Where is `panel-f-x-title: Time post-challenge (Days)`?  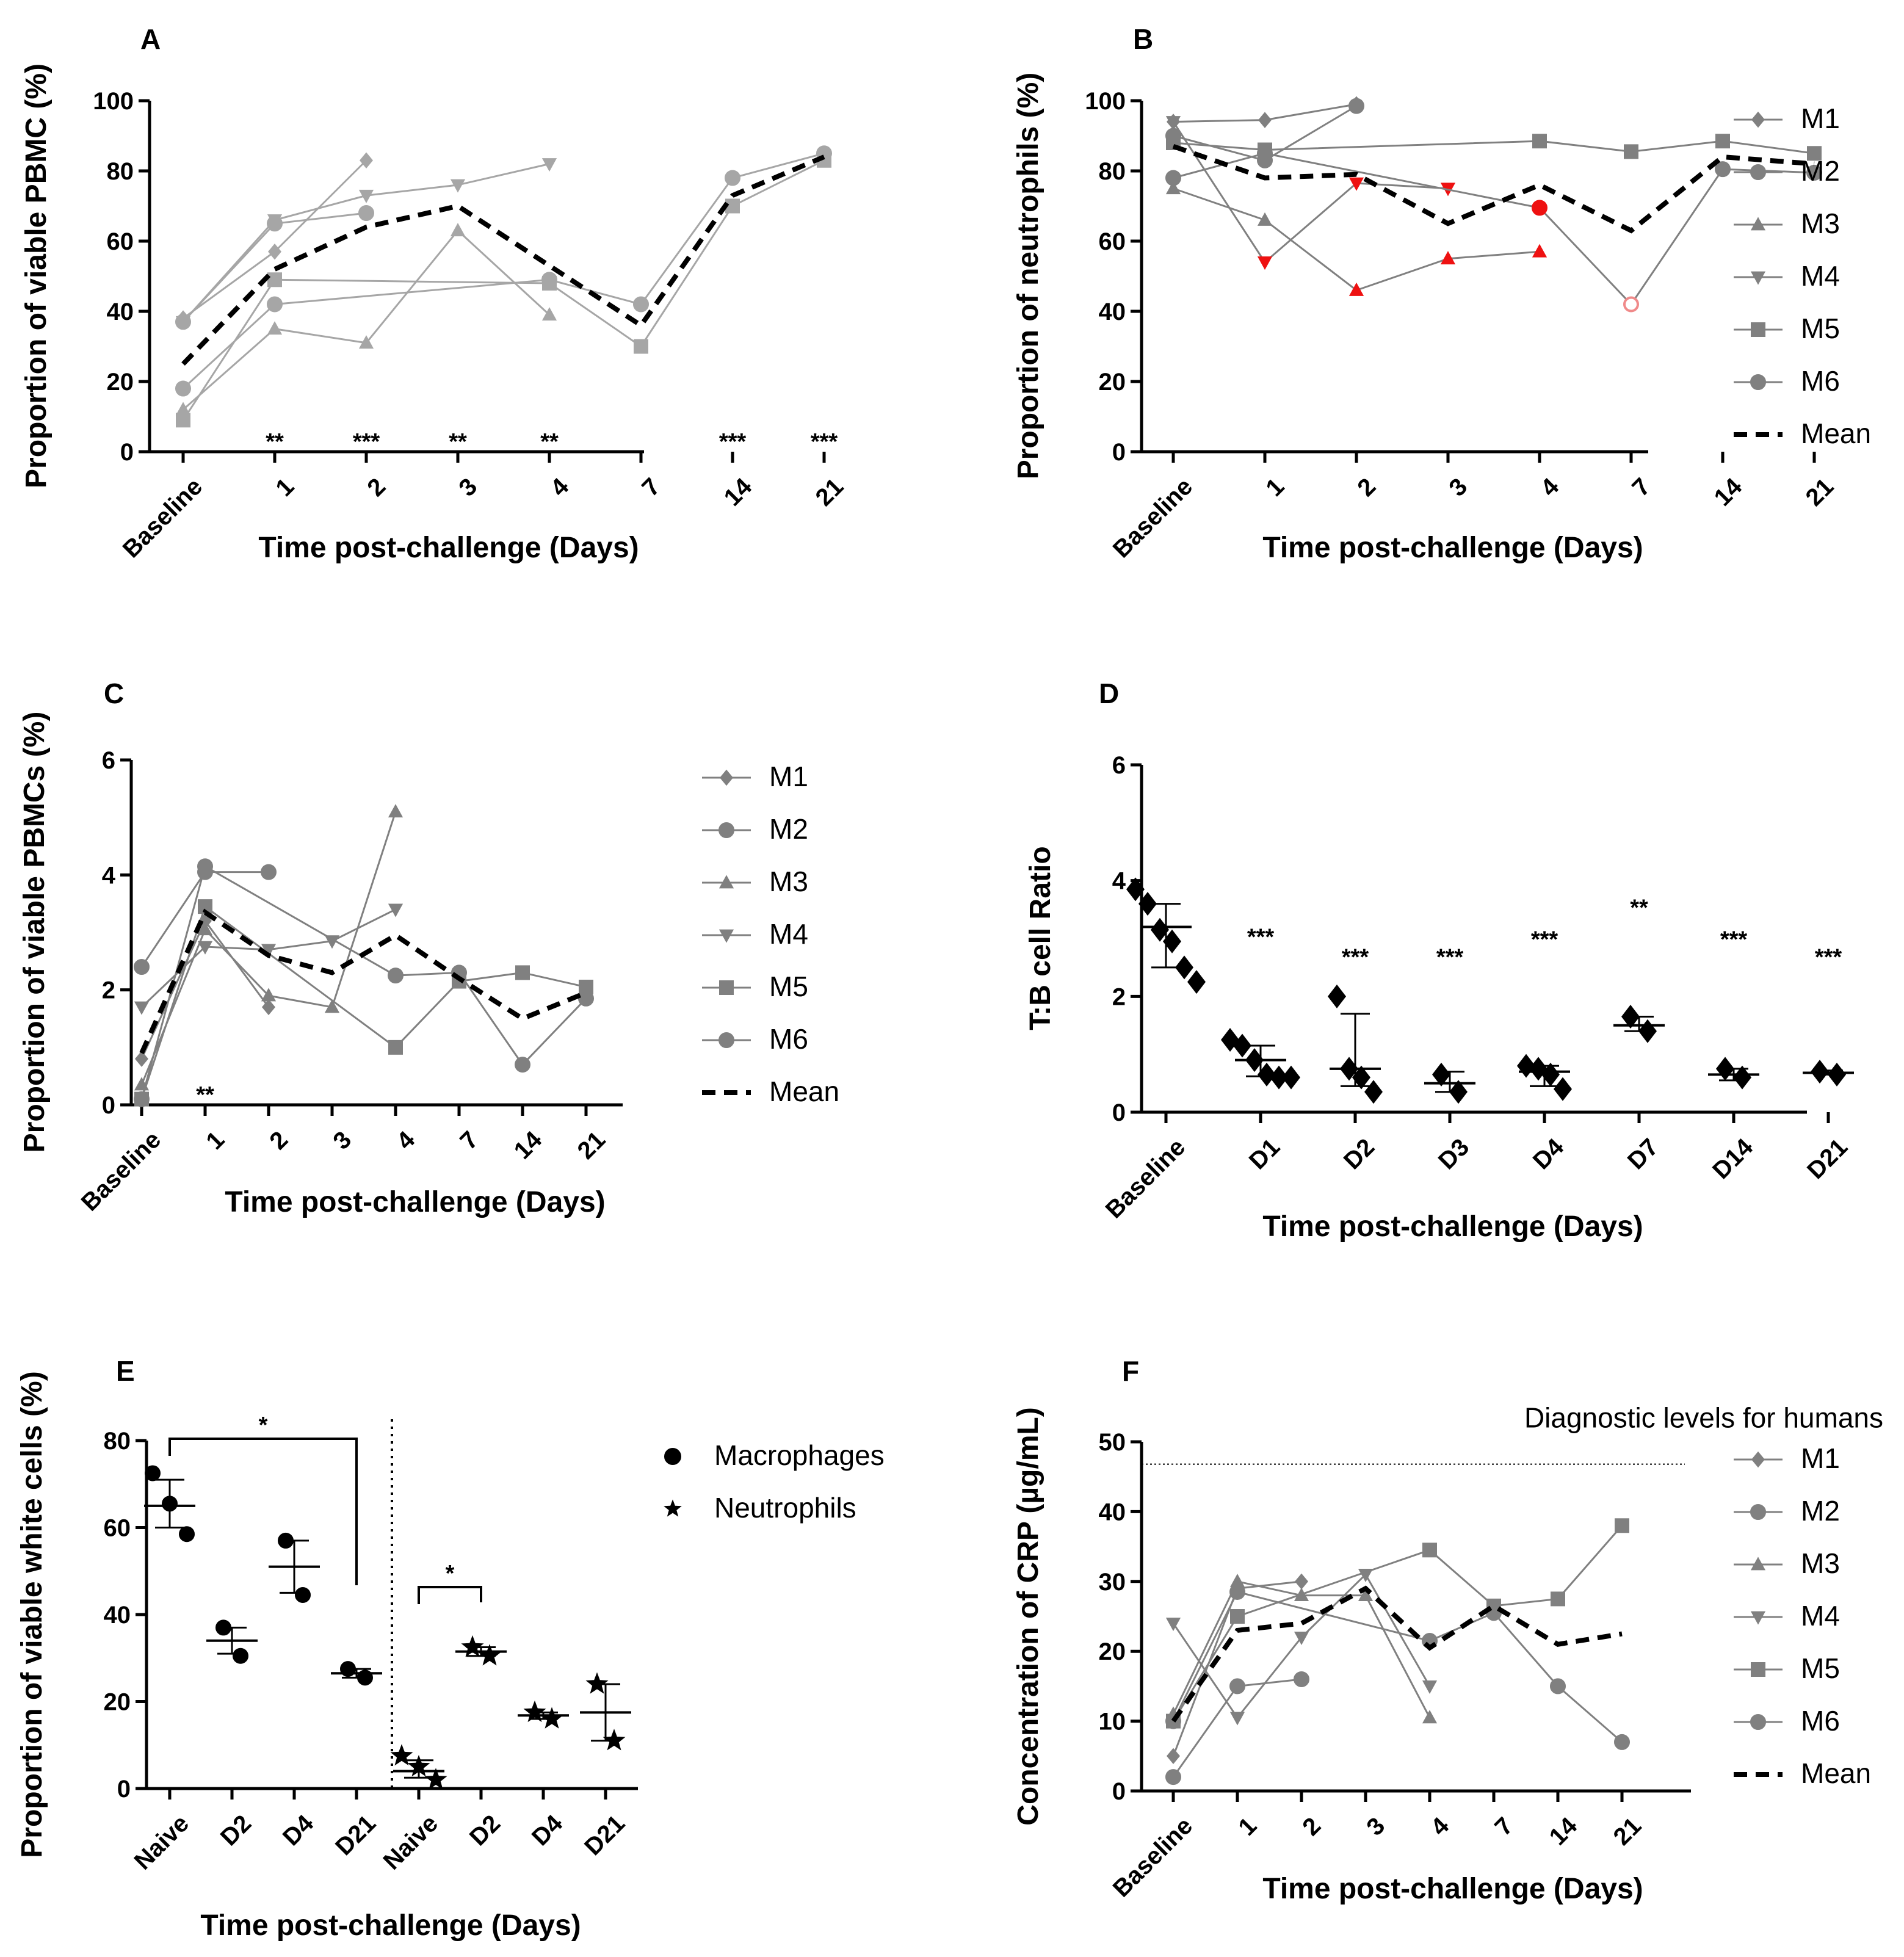 panel-f-x-title: Time post-challenge (Days) is located at coordinates (1452, 1889).